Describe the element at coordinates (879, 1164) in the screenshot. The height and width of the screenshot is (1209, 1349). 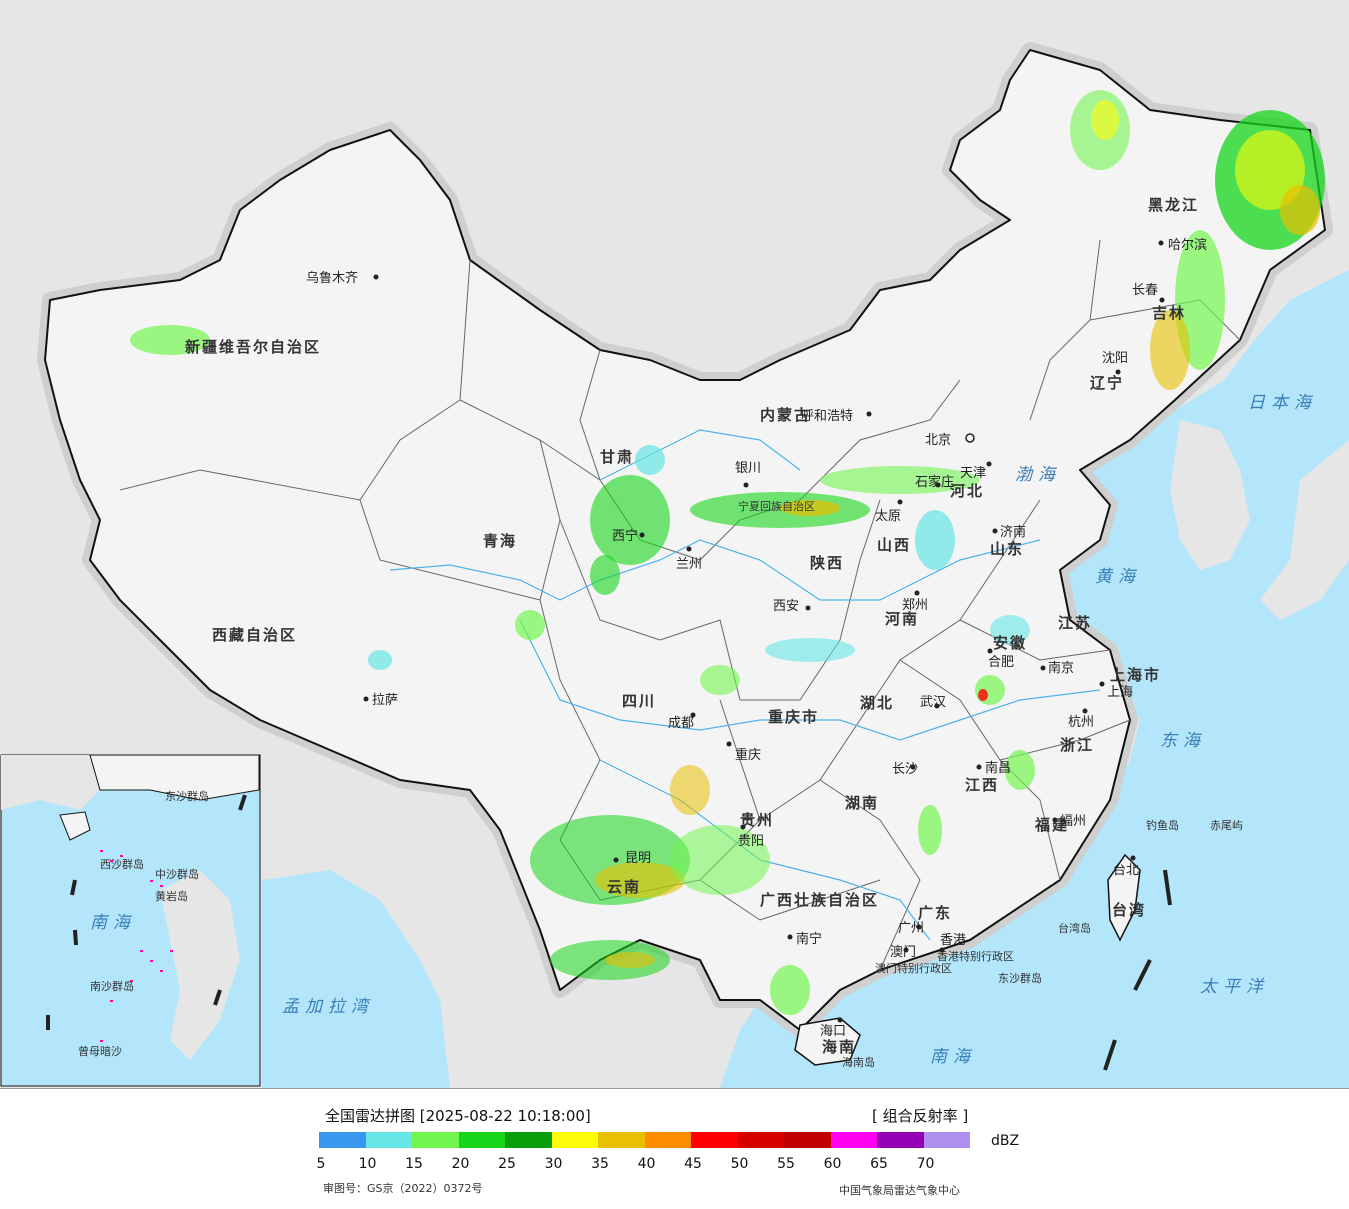
I see `legend-tick-label: 65` at that location.